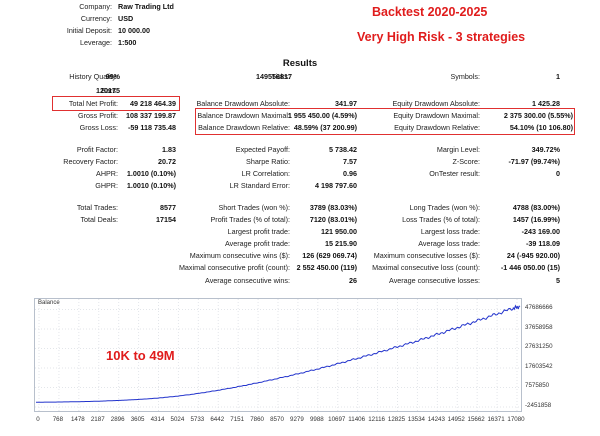 This screenshot has height=436, width=600. Describe the element at coordinates (112, 76) in the screenshot. I see `history-quality-value: 99%` at that location.